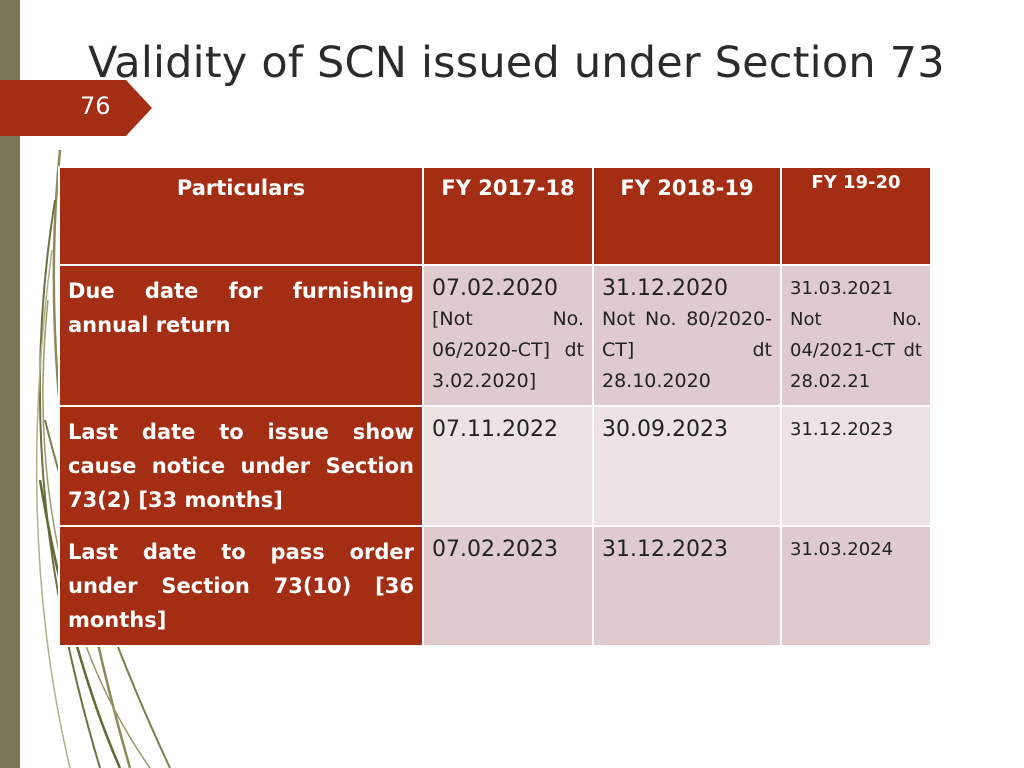 Image resolution: width=1024 pixels, height=768 pixels. What do you see at coordinates (856, 586) in the screenshot?
I see `table-cell: 31.03.2024` at bounding box center [856, 586].